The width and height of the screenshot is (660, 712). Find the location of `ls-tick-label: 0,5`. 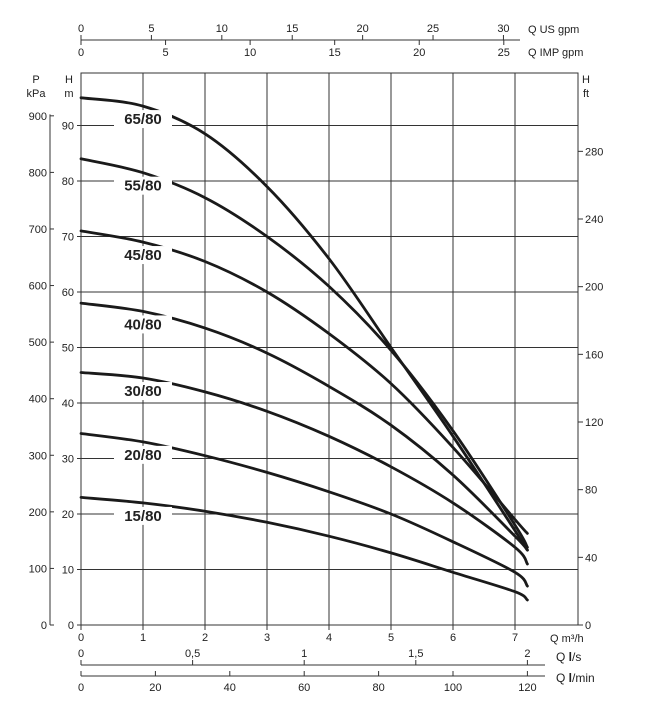

ls-tick-label: 0,5 is located at coordinates (192, 654).